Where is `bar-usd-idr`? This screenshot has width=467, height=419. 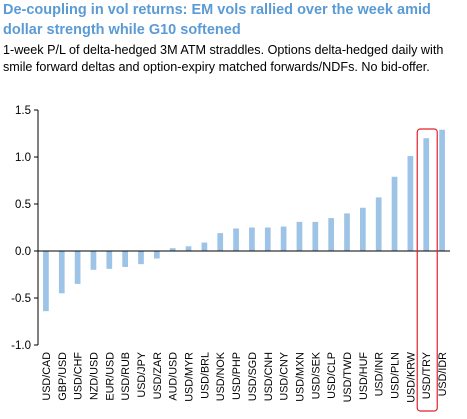
bar-usd-idr is located at coordinates (442, 190).